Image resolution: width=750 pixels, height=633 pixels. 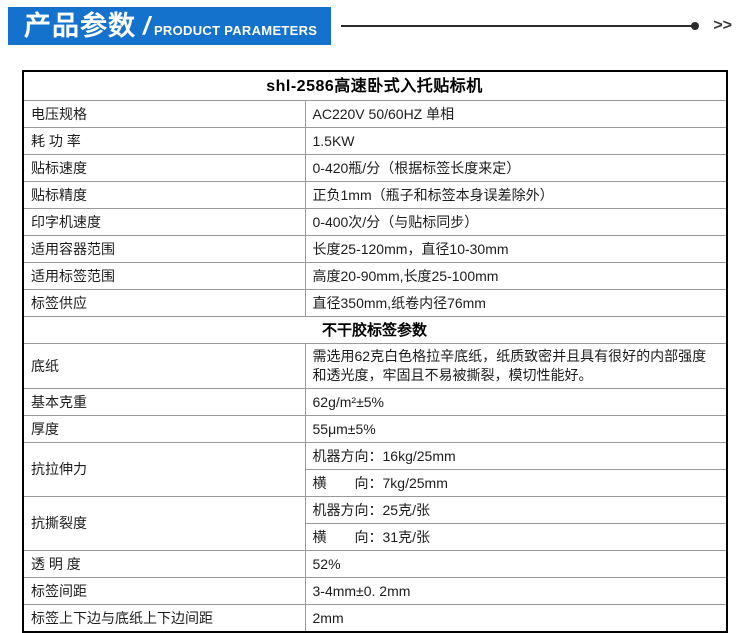 I want to click on param-value: 长度25-120mm，直径10-30mm, so click(x=516, y=249).